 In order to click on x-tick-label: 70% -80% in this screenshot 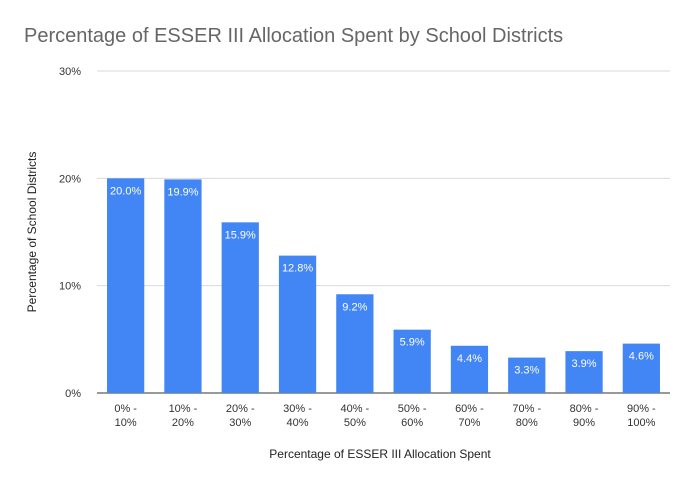, I will do `click(526, 416)`.